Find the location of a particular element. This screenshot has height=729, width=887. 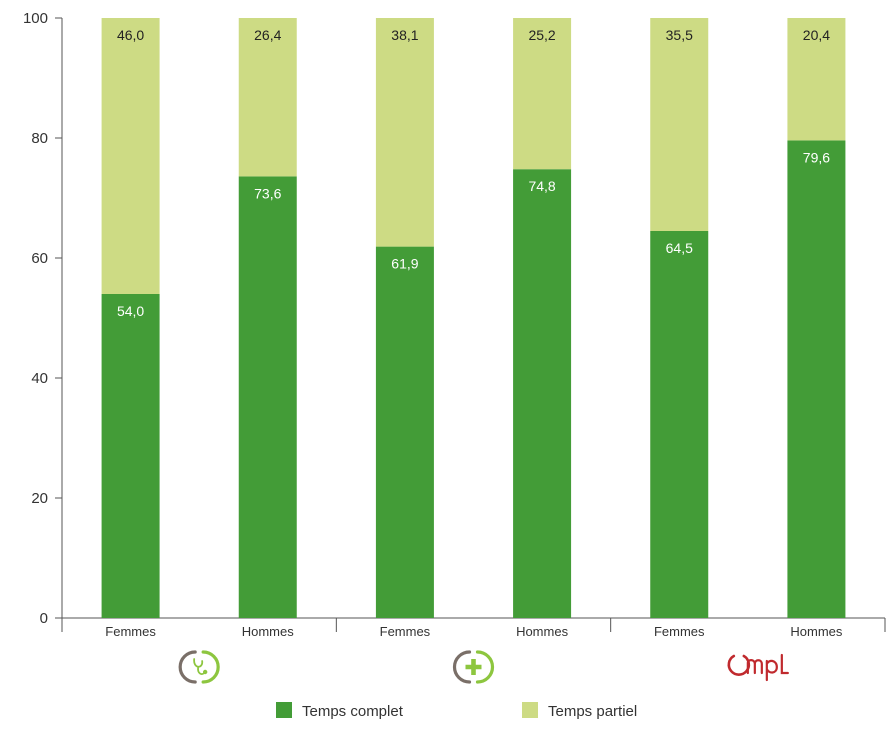

y-tick-label: 100 is located at coordinates (35, 18).